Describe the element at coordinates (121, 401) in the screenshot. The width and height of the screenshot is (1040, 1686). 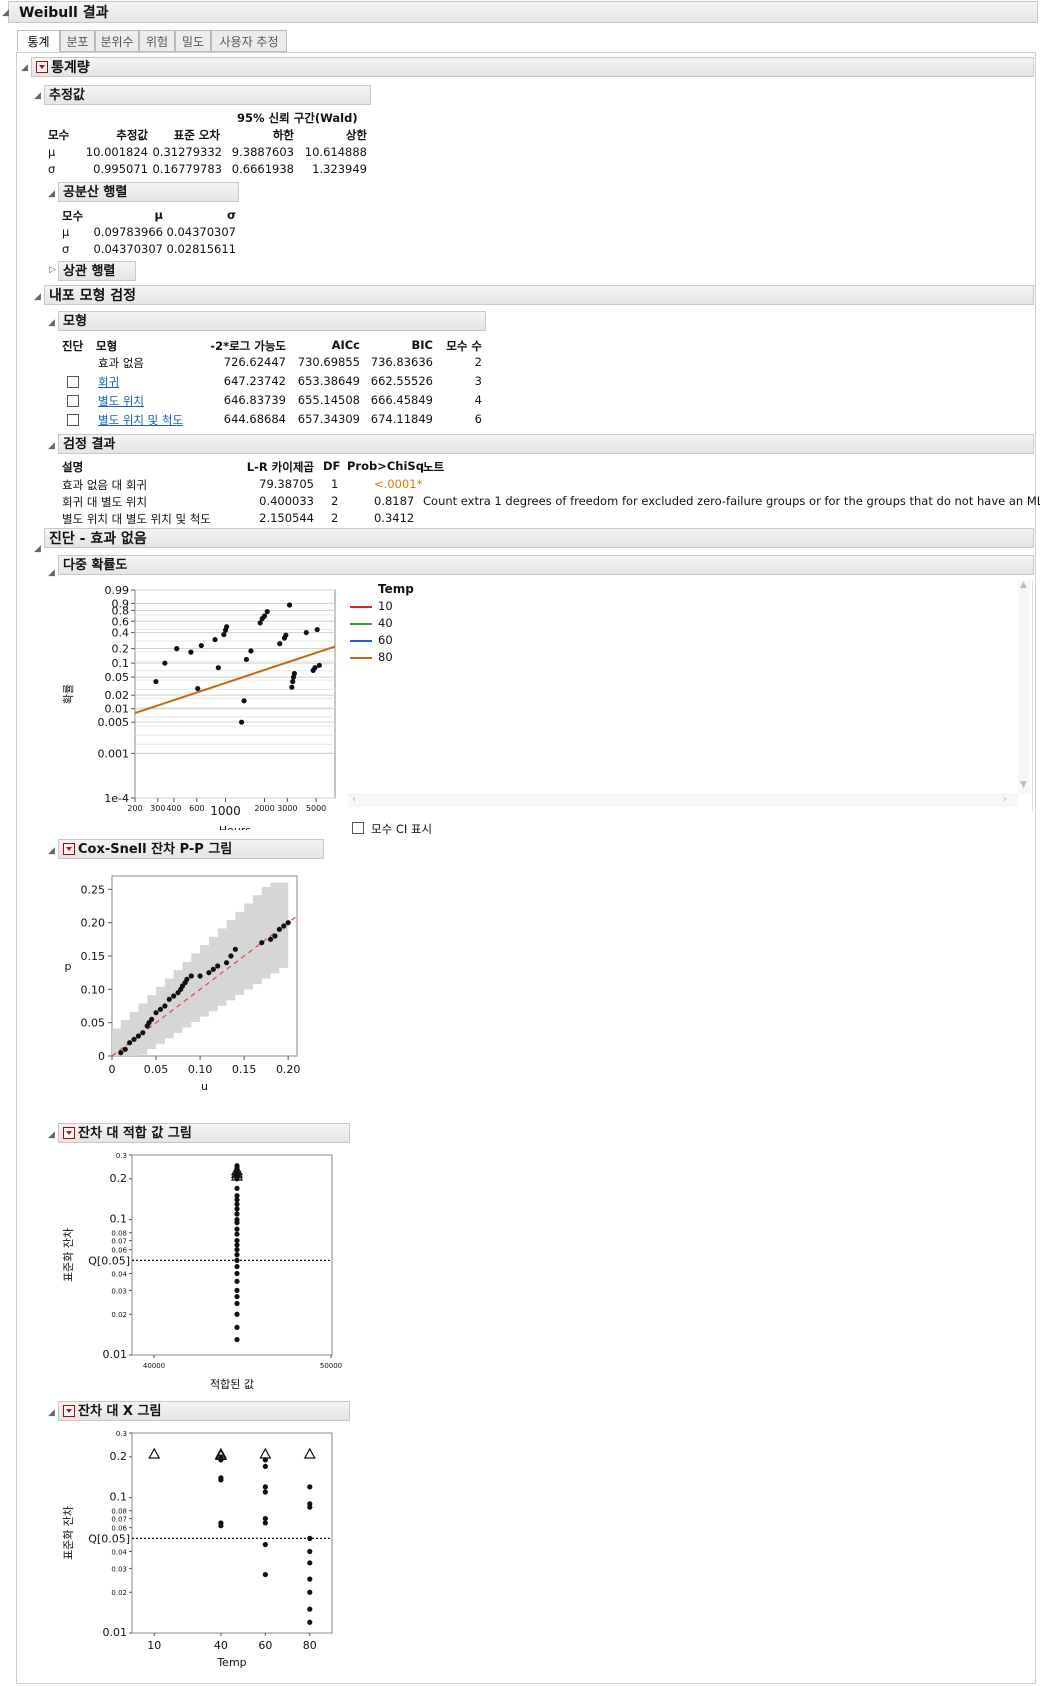
I see `model-link: 별도 위치` at that location.